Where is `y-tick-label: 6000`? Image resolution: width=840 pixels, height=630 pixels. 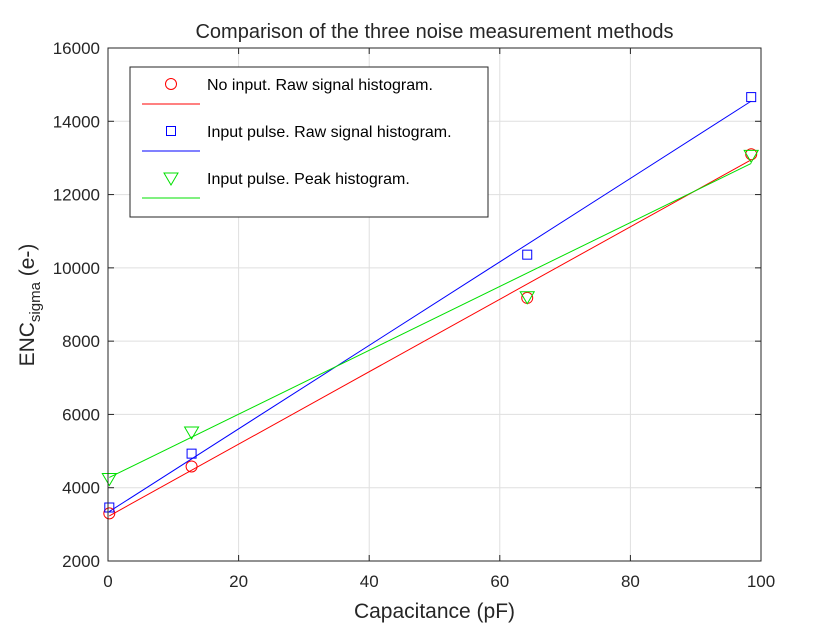 y-tick-label: 6000 is located at coordinates (81, 414).